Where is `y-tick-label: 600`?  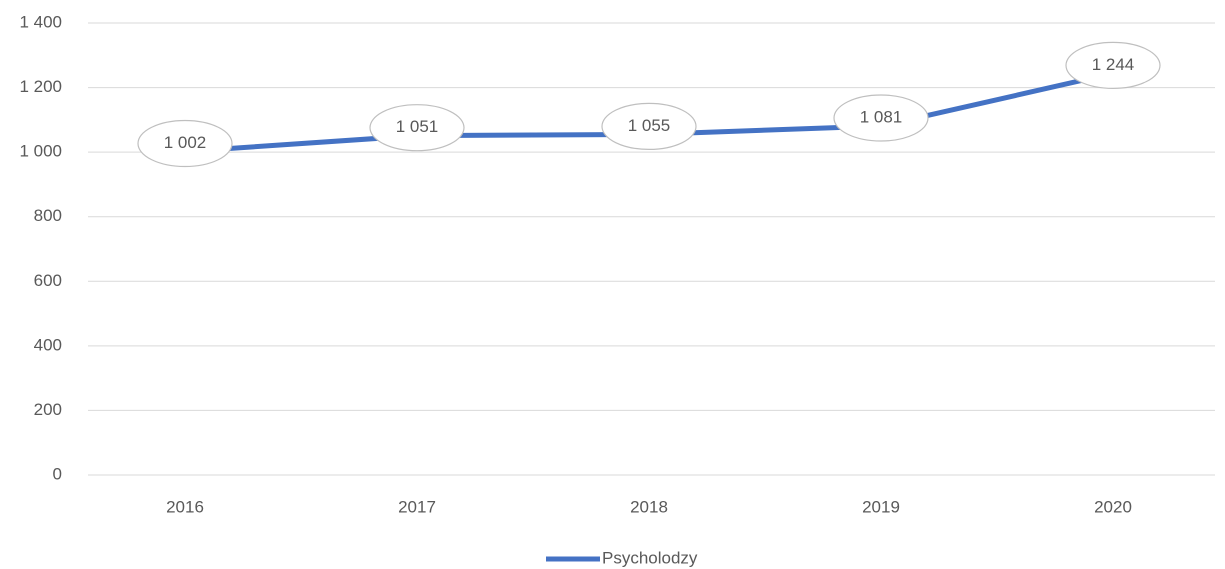
y-tick-label: 600 is located at coordinates (48, 280).